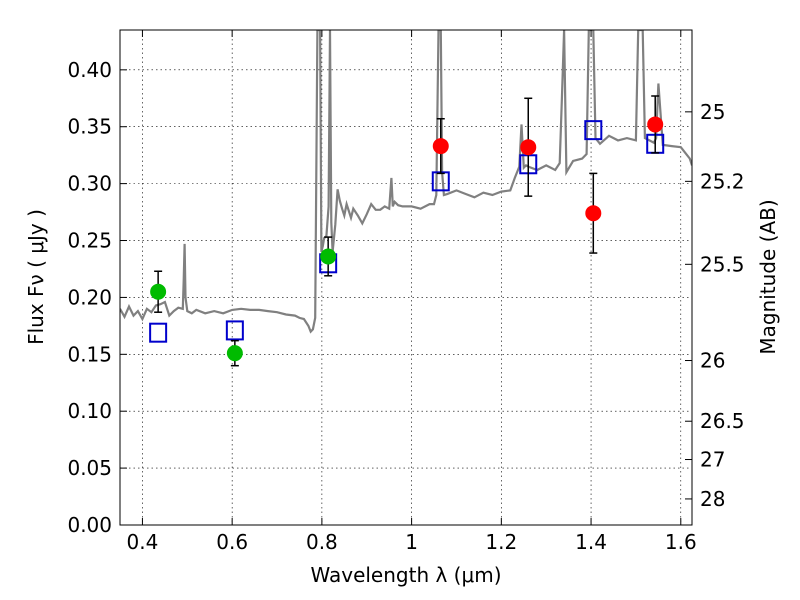 The height and width of the screenshot is (600, 800). I want to click on y-tick-label: 0.10, so click(89, 411).